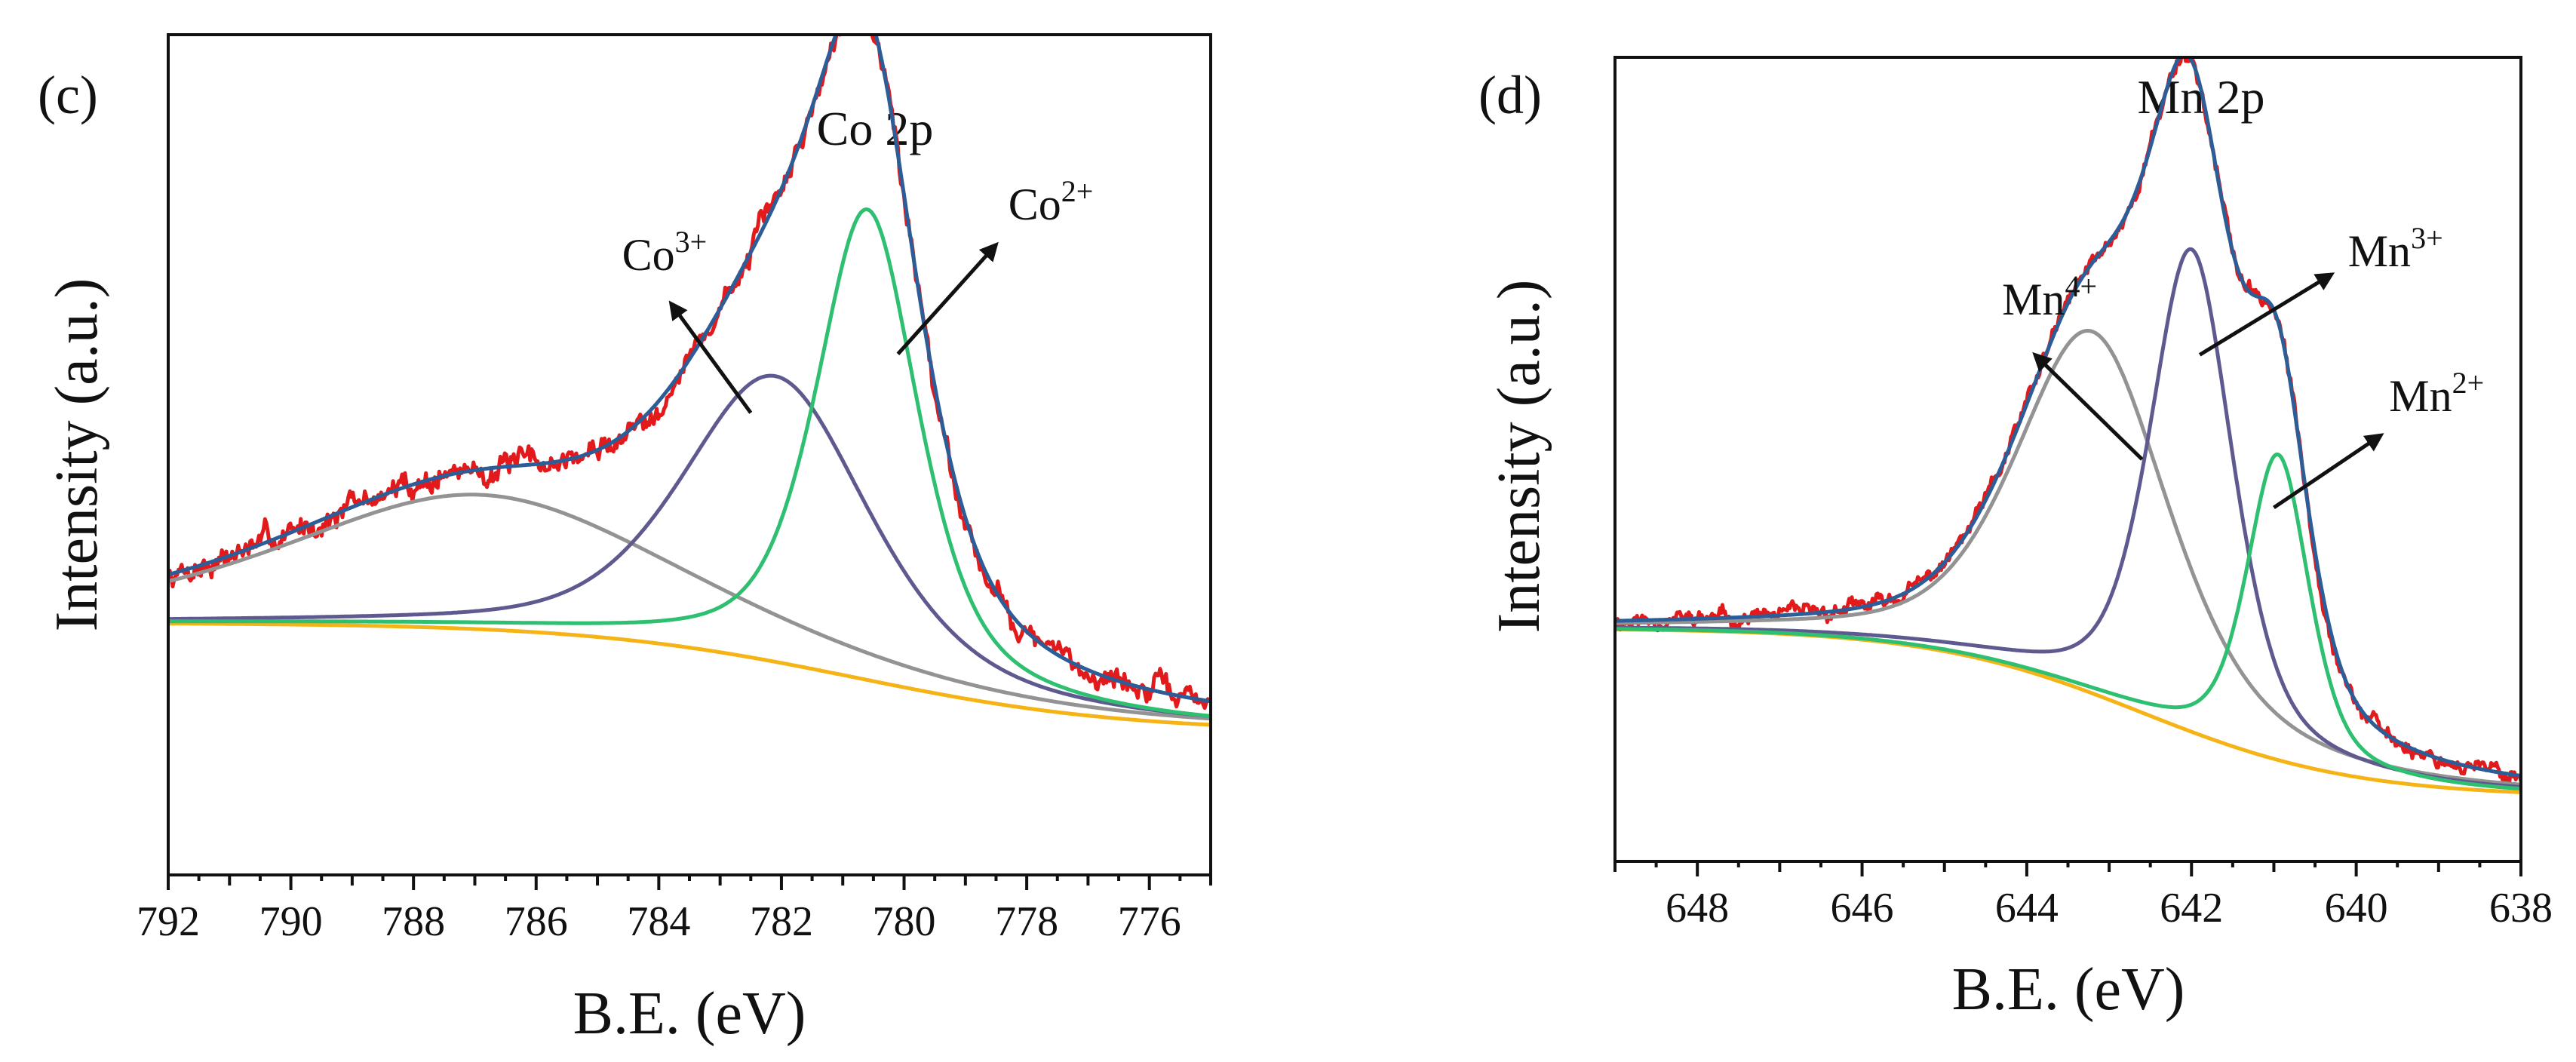 Image resolution: width=2576 pixels, height=1062 pixels. Describe the element at coordinates (1026, 921) in the screenshot. I see `x-tick-label-c: 778` at that location.